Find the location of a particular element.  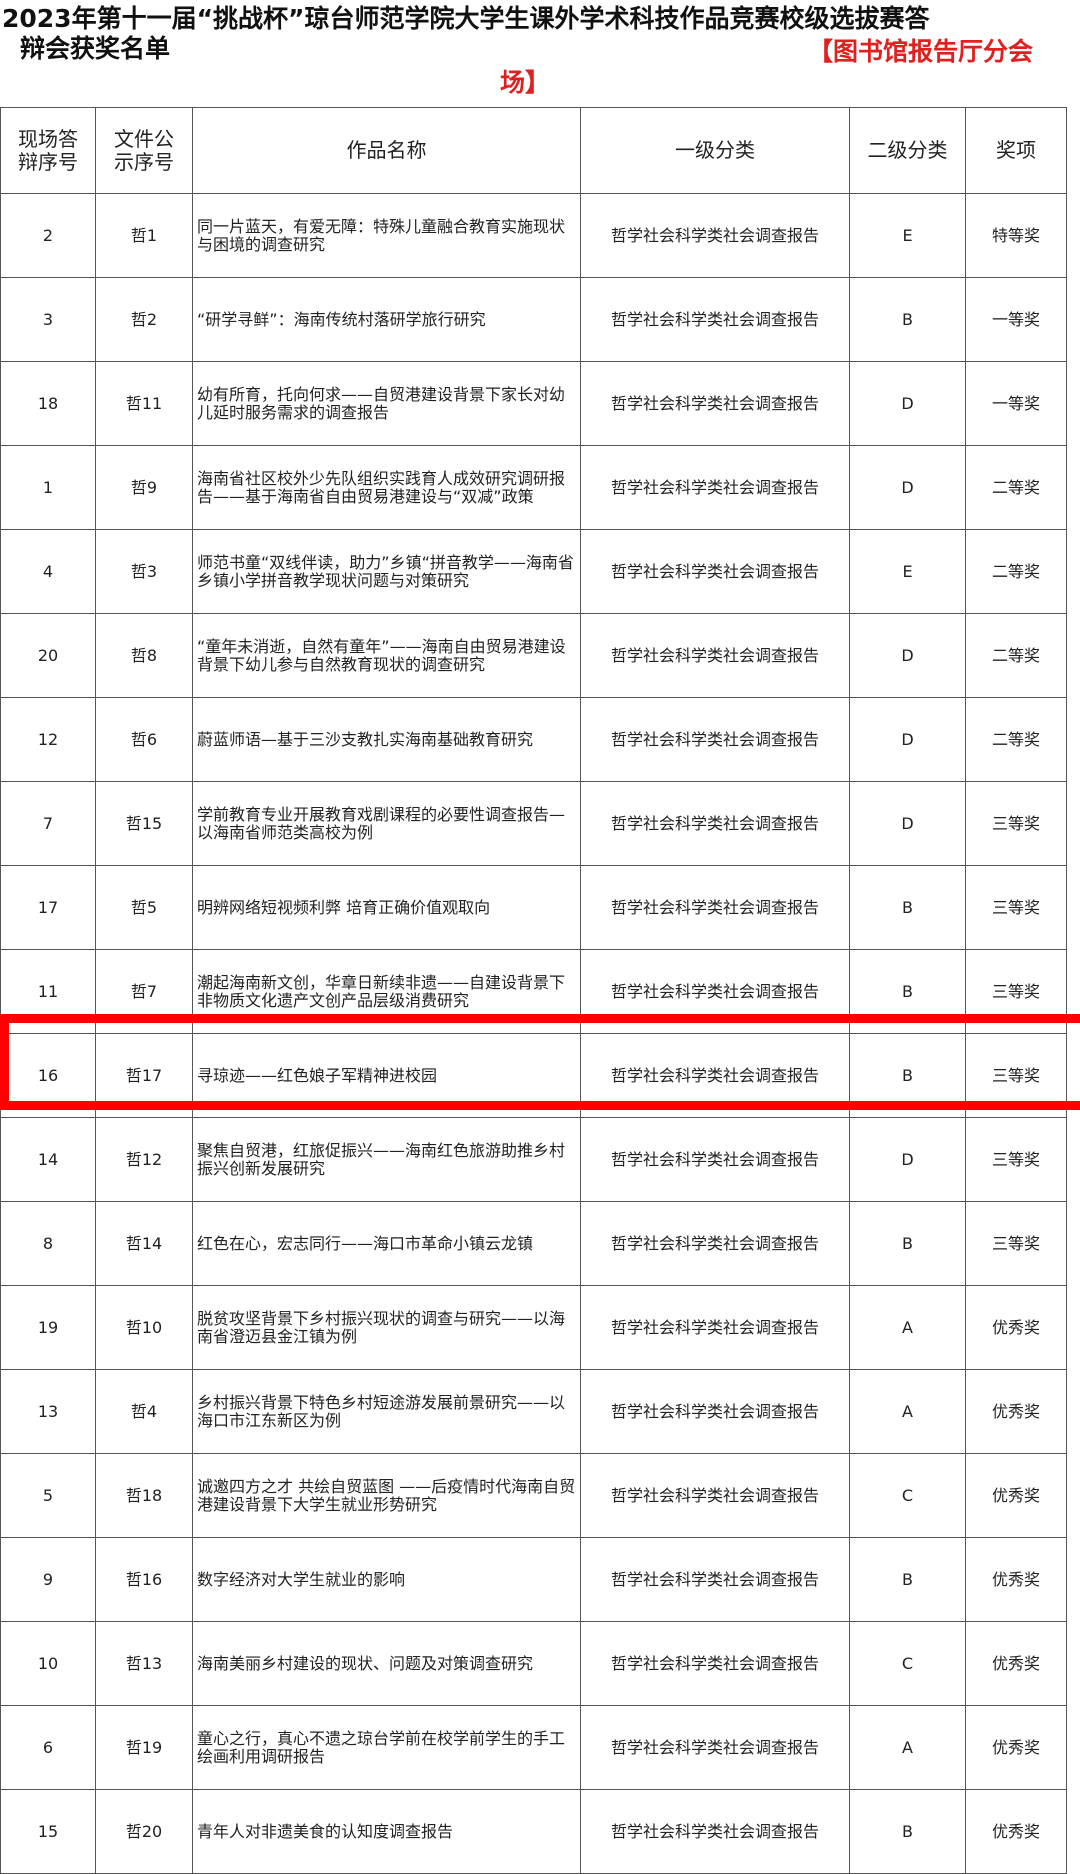

table-row: 16 哲17 寻琼迹——红色娘子军精神进校园 哲学社会科学类社会调查报告 B 三等奖 is located at coordinates (533, 1075).